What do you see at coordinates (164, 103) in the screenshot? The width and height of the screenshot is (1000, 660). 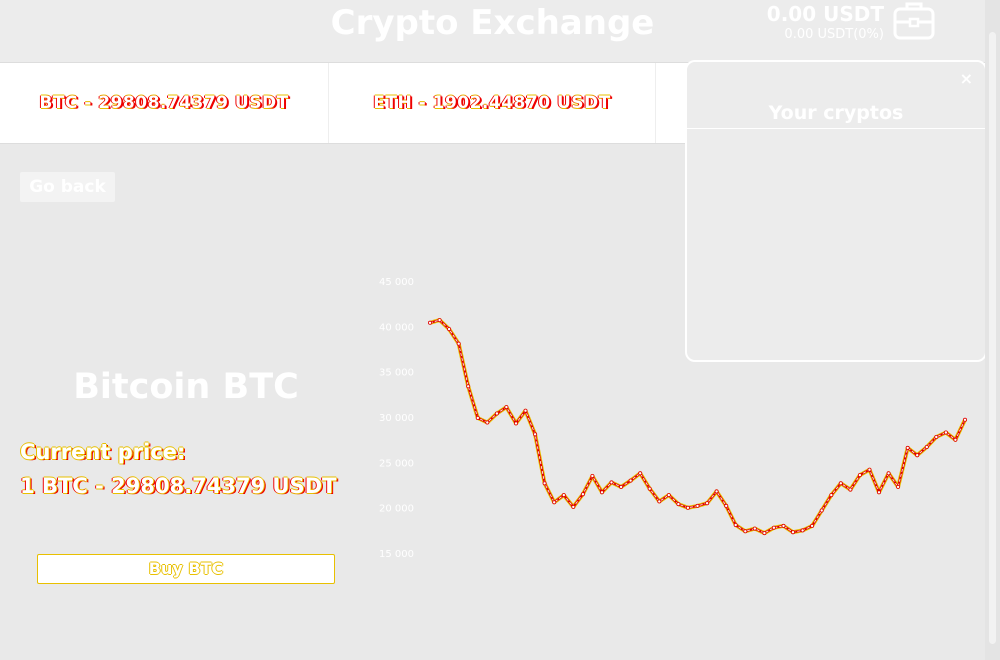 I see `ticker-item-btc: BTC - 29808.74379 USDT` at bounding box center [164, 103].